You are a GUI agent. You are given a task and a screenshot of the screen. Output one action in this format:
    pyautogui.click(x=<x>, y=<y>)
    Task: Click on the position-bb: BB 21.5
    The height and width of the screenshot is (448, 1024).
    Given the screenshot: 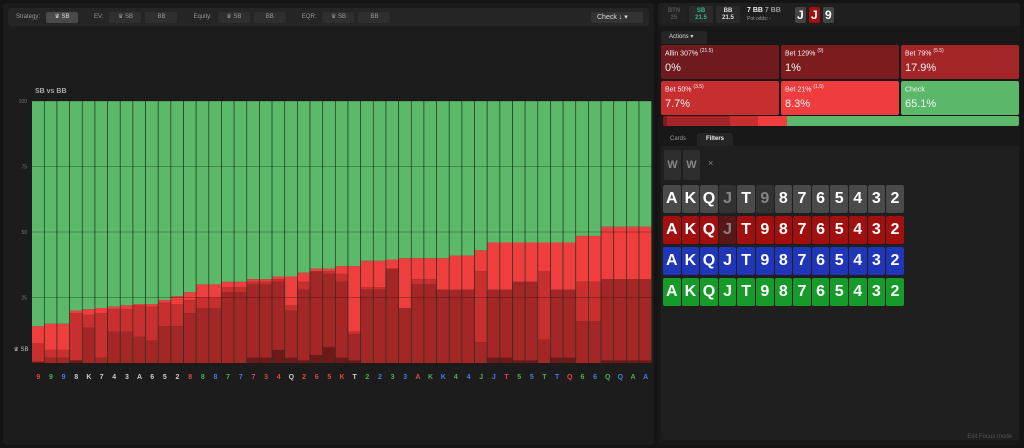 What is the action you would take?
    pyautogui.click(x=728, y=14)
    